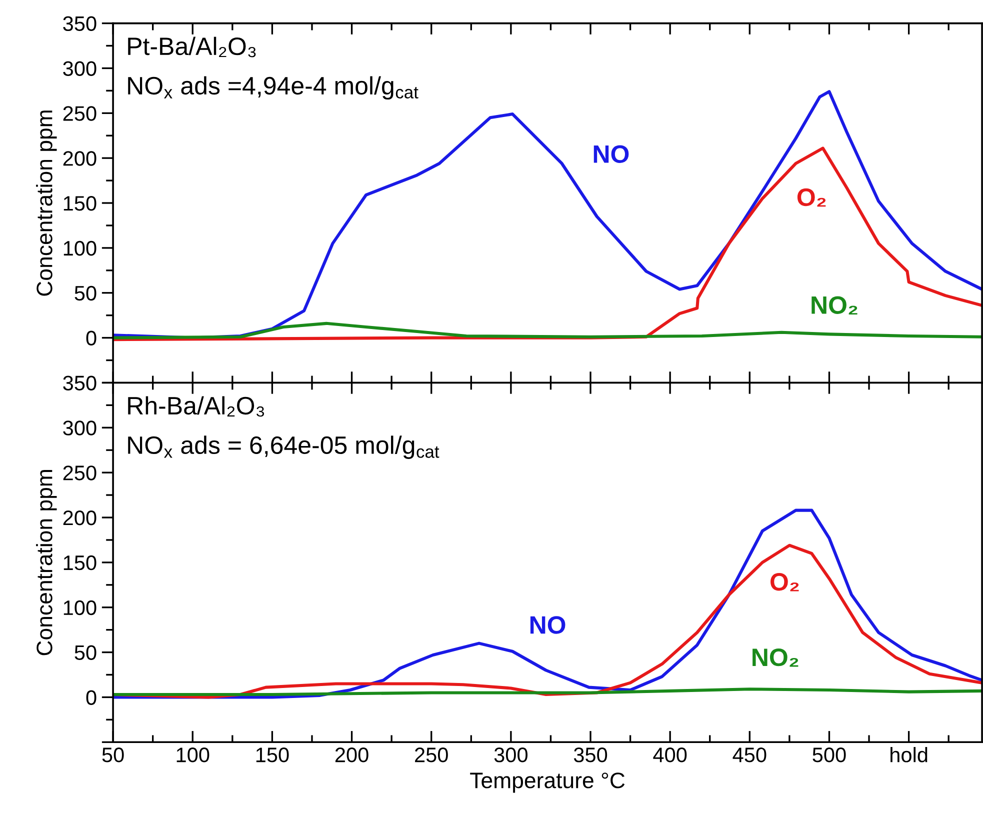  I want to click on annotation: NO$_{x}$ ads = 6,64e-05 mol/g$_{cat}$, so click(284, 447).